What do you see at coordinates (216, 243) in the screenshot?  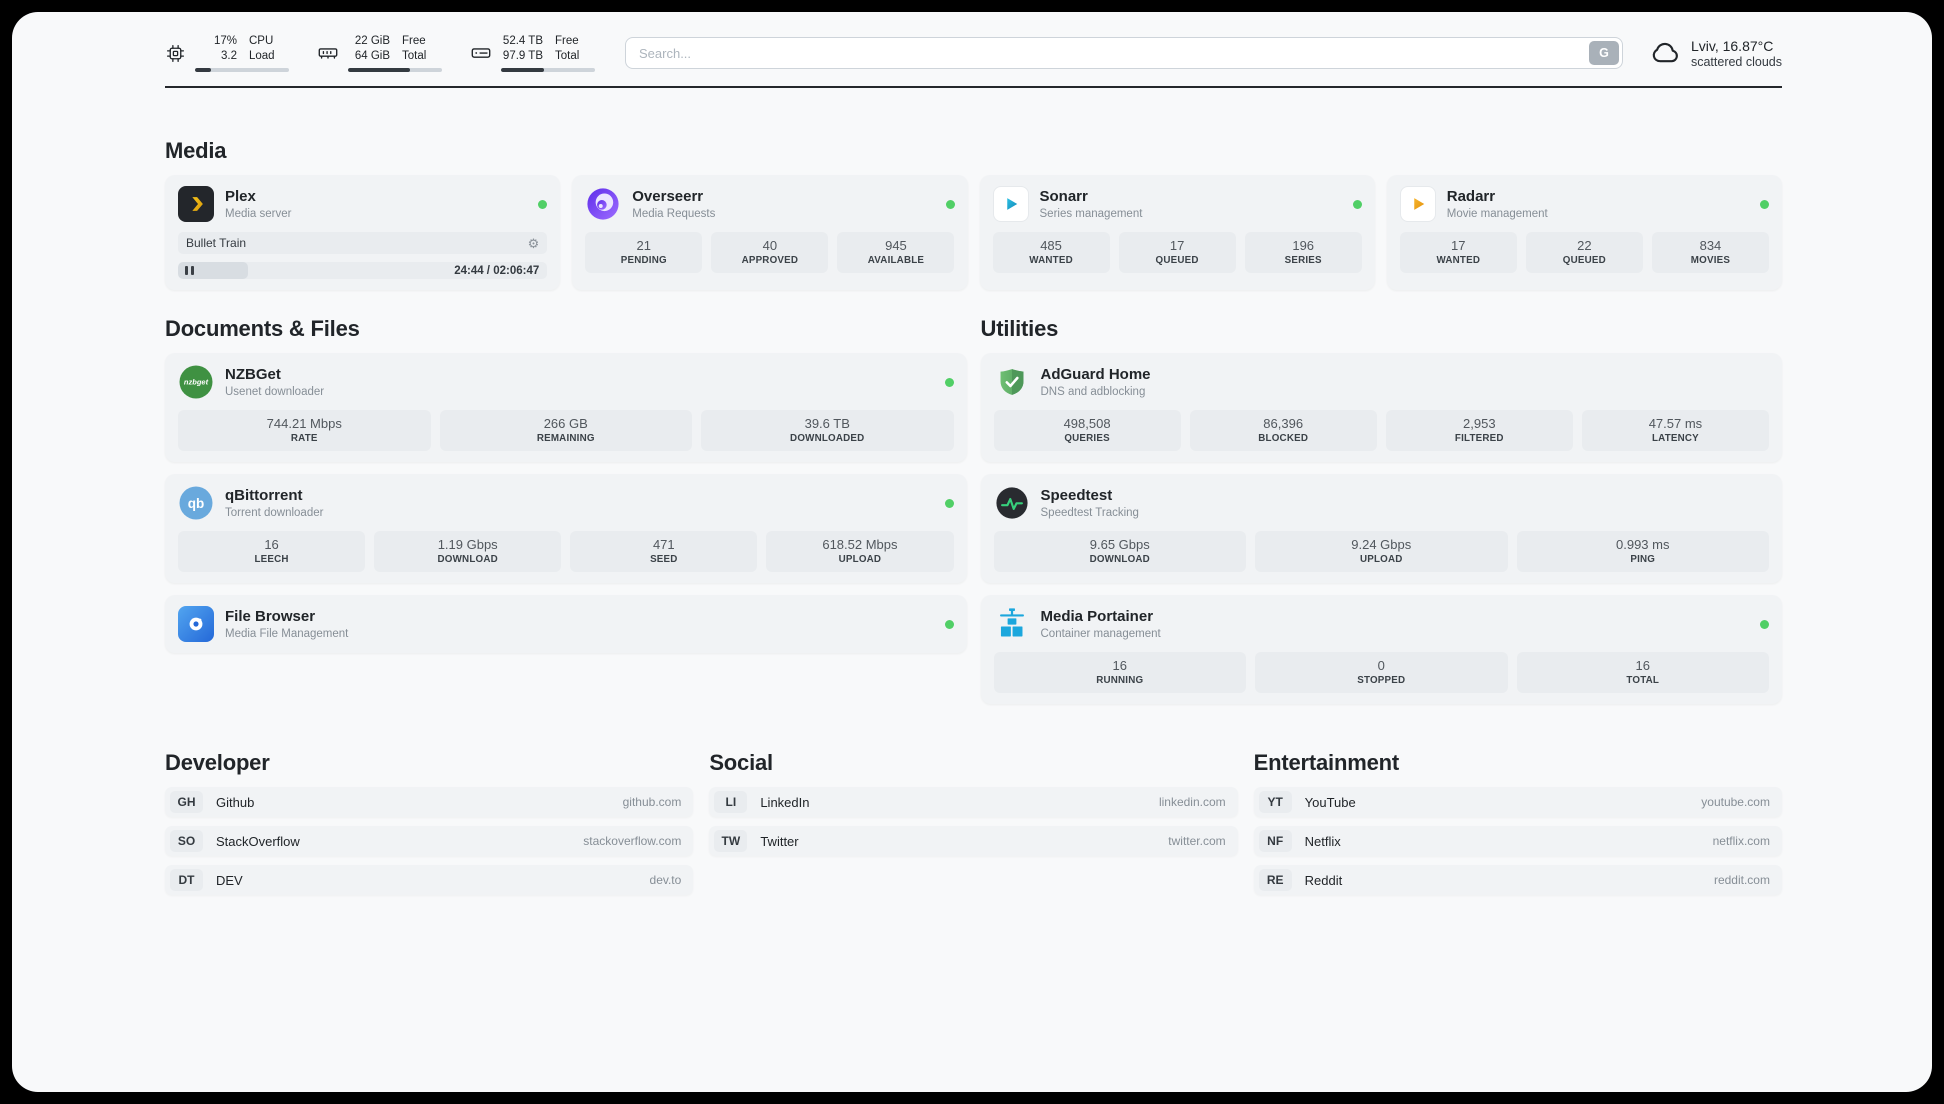 I see `now-playing-title: Bullet Train` at bounding box center [216, 243].